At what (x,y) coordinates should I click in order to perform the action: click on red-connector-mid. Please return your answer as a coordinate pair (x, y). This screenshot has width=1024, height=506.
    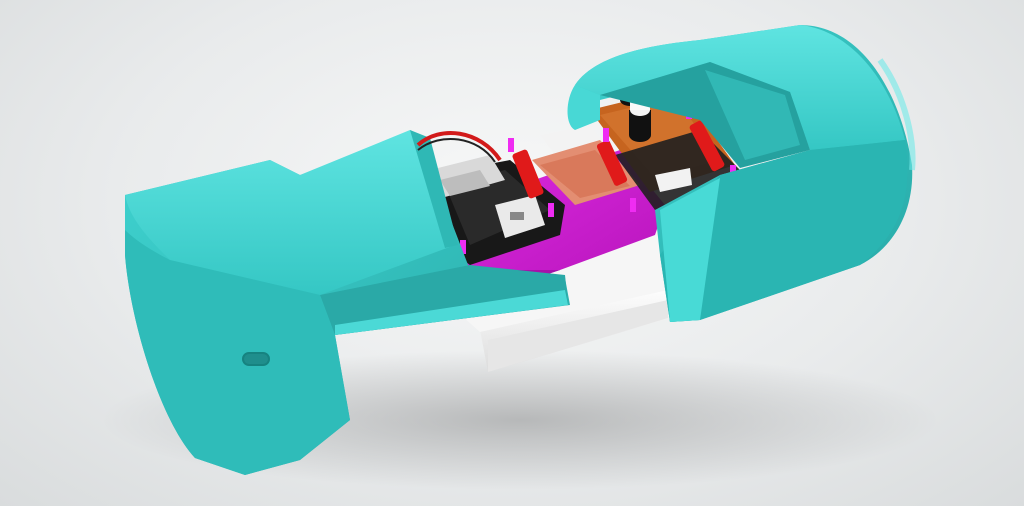
    Looking at the image, I should click on (612, 163).